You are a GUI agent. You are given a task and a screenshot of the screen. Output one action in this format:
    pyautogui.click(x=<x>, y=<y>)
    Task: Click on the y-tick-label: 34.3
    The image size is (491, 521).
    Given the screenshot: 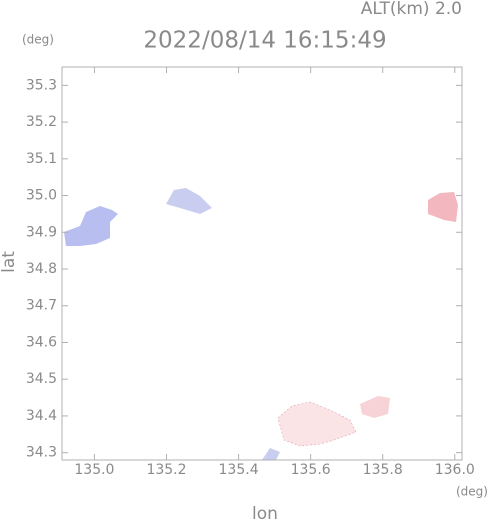 What is the action you would take?
    pyautogui.click(x=41, y=453)
    